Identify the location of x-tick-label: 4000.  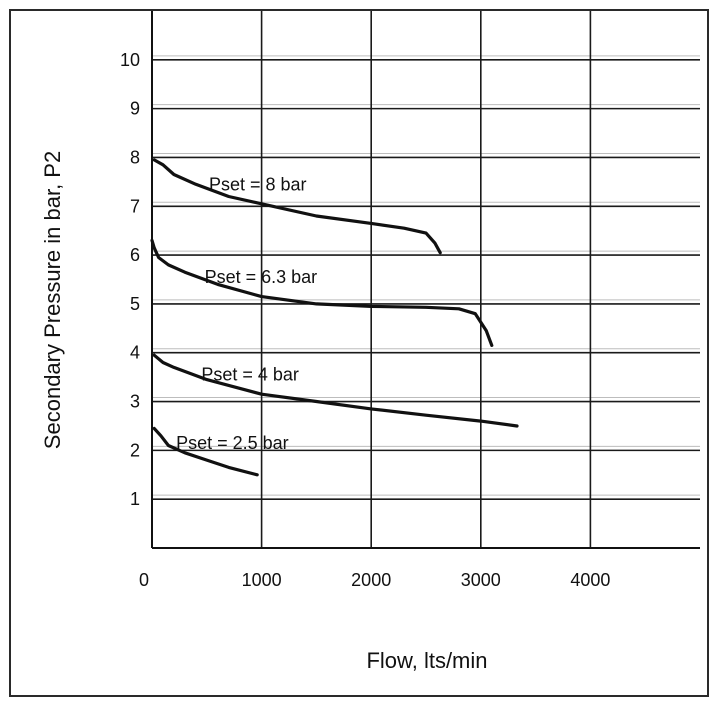
(590, 580).